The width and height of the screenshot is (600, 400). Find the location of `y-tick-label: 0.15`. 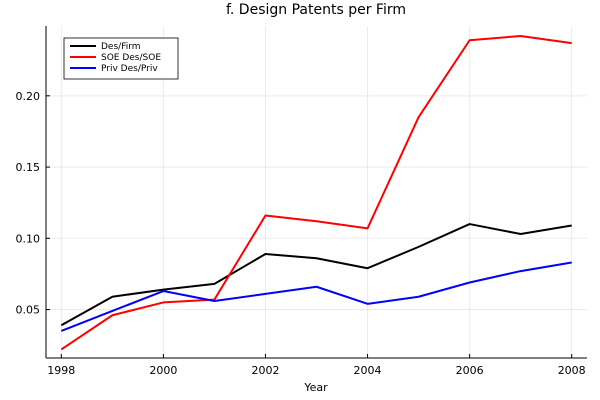

y-tick-label: 0.15 is located at coordinates (28, 167).